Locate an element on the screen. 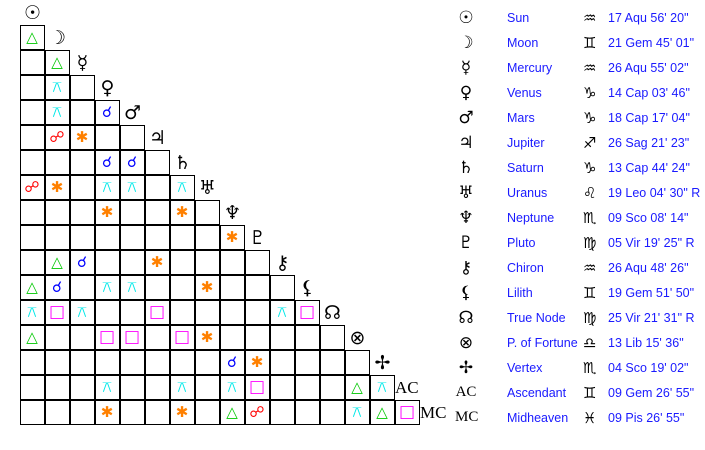 This screenshot has width=705, height=450. planet-name: Jupiter is located at coordinates (526, 142).